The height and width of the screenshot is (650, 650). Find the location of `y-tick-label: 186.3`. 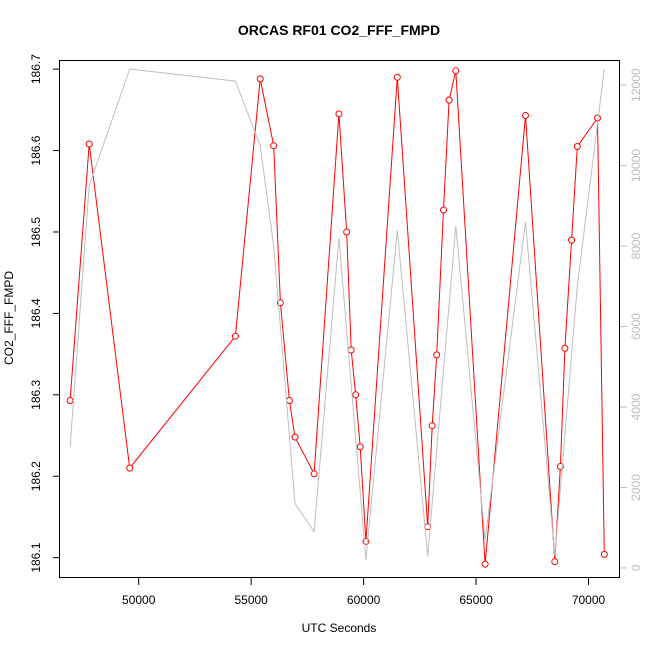

y-tick-label: 186.3 is located at coordinates (36, 394).